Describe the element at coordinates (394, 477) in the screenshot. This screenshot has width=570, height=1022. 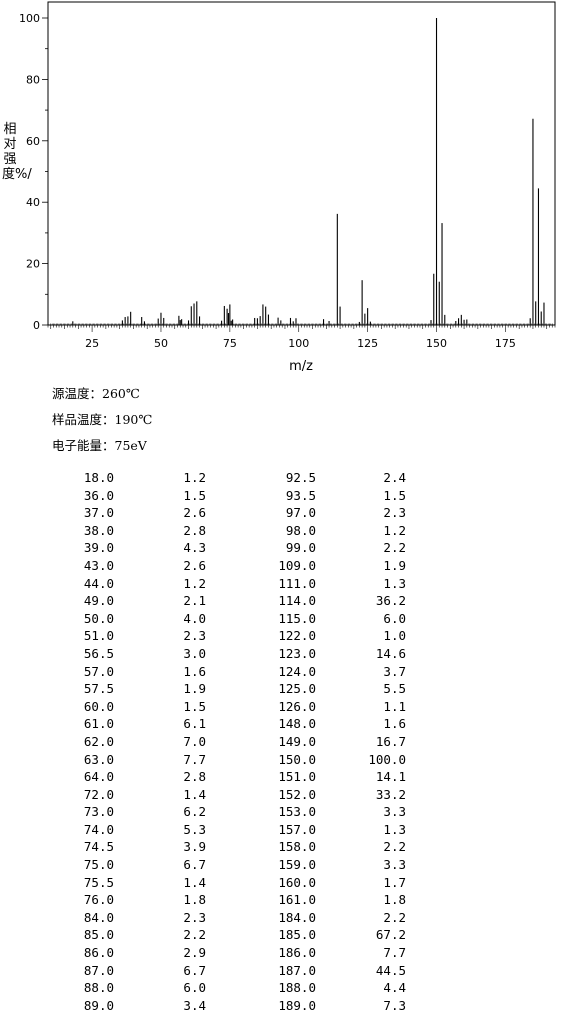
I see `intensity-value: 2.4` at that location.